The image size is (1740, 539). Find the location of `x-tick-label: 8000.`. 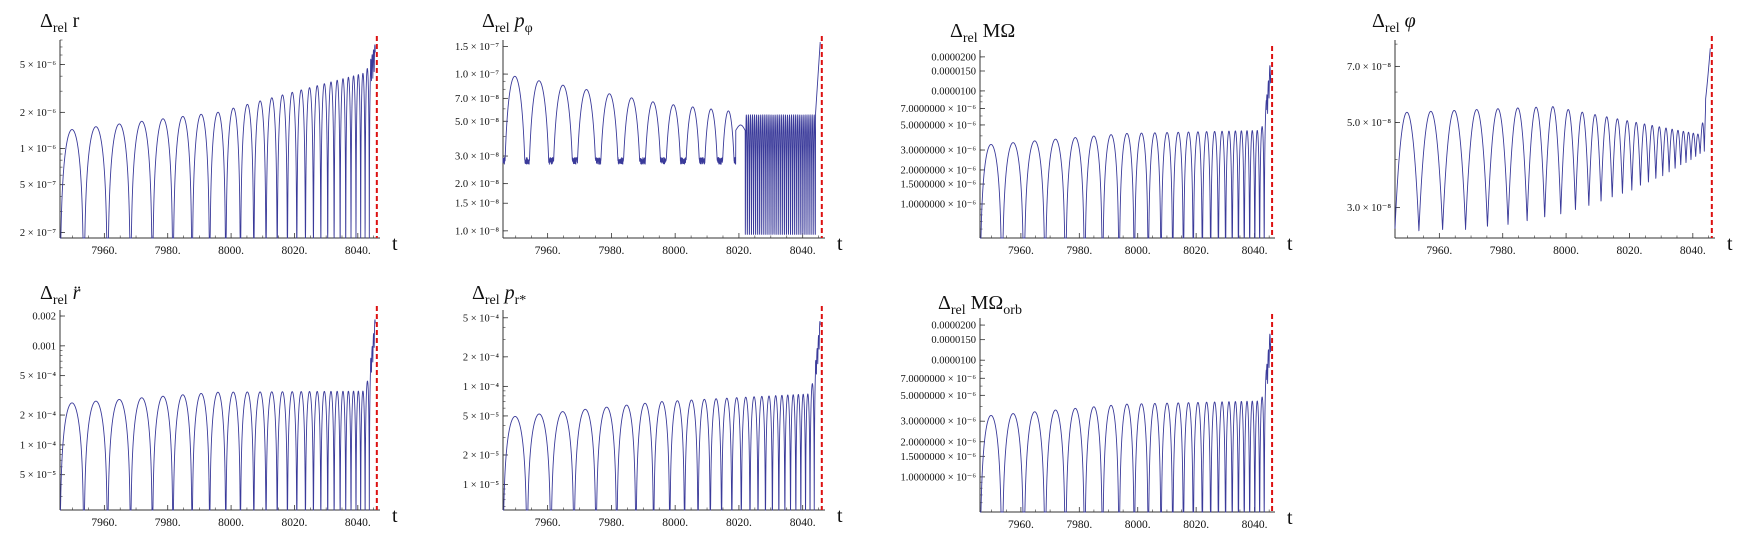

x-tick-label: 8000. is located at coordinates (1138, 525).